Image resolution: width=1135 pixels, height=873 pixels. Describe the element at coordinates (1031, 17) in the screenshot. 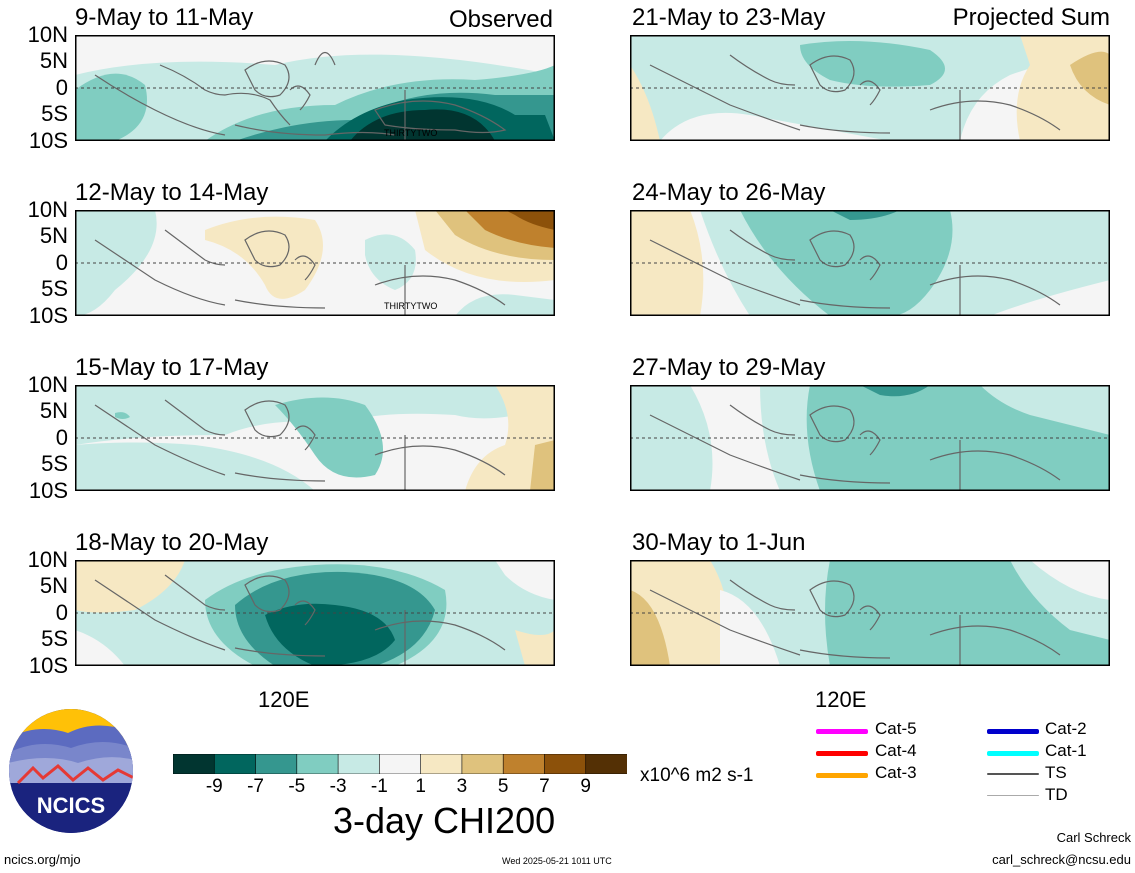

I see `panel-tag: Projected Sum` at that location.